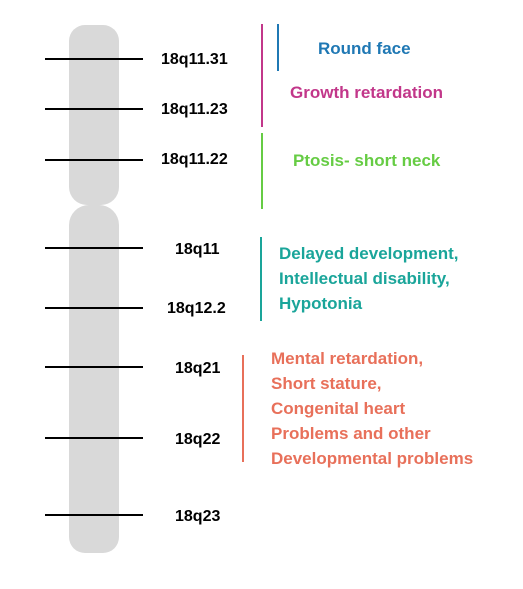 The image size is (523, 589). Describe the element at coordinates (196, 308) in the screenshot. I see `band-label-18q12-2: 18q12.2` at that location.